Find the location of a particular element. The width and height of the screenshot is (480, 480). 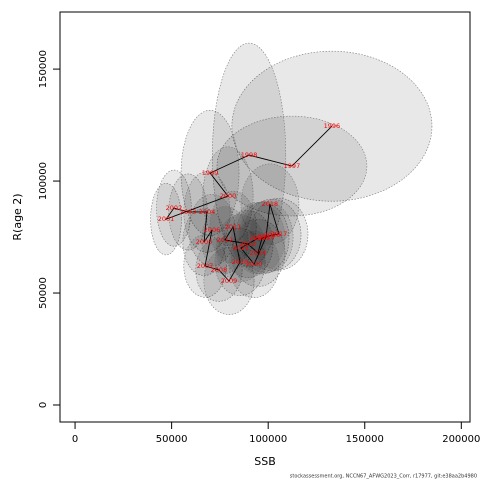

x-axis-title: SSB is located at coordinates (265, 461).